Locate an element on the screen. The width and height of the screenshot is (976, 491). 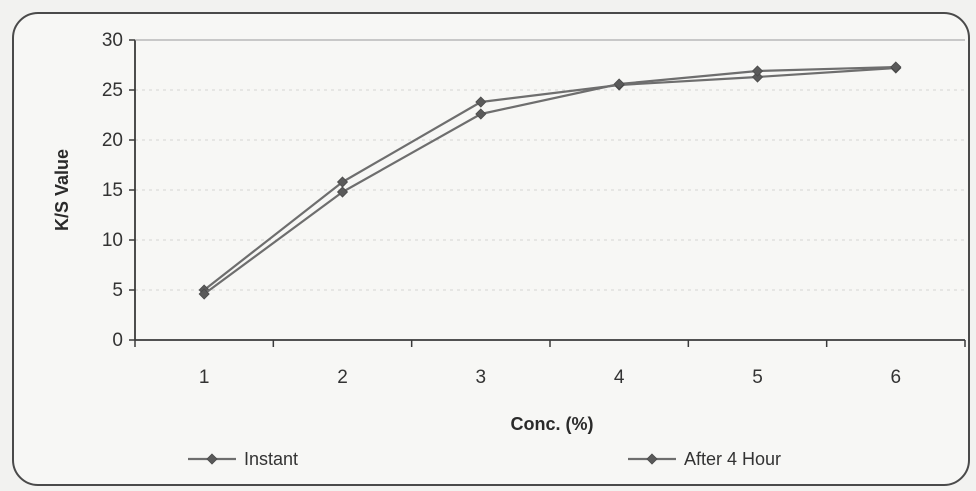
y-tick-label: 25 is located at coordinates (112, 90).